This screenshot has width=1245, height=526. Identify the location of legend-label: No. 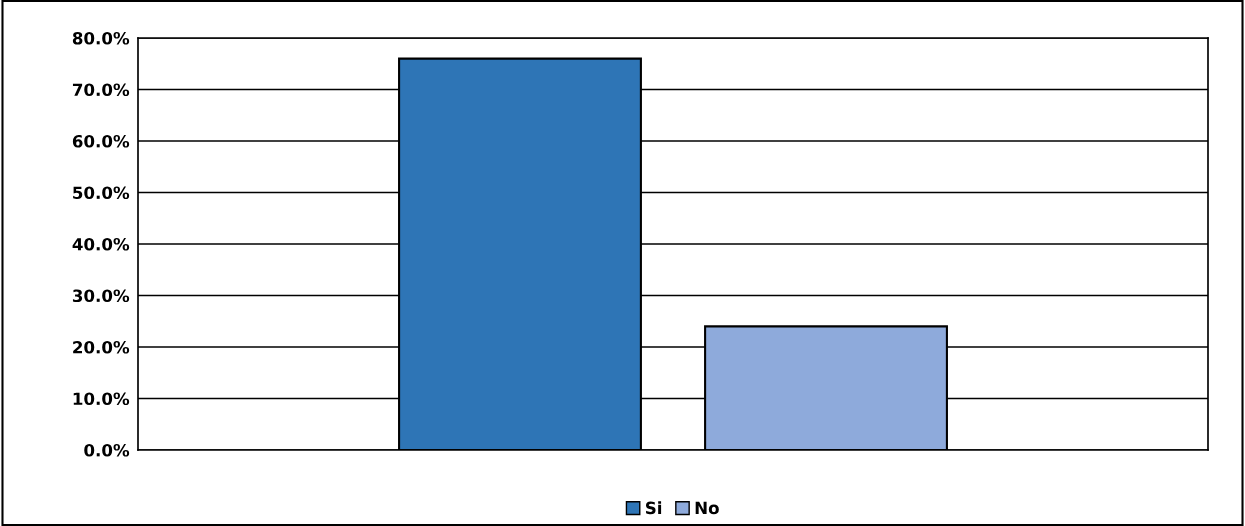
(707, 508).